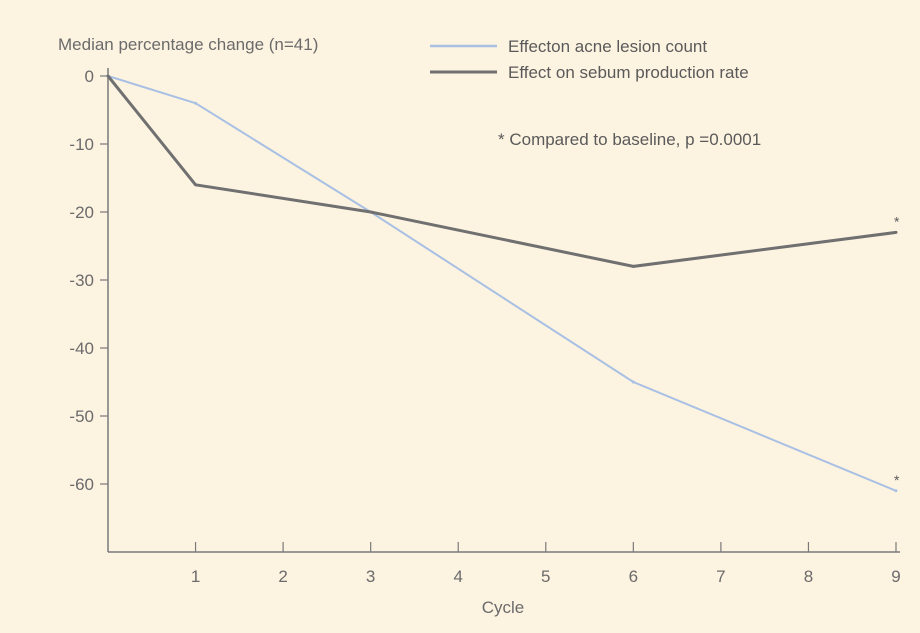 This screenshot has height=633, width=920. I want to click on x-tick-label: 6, so click(633, 576).